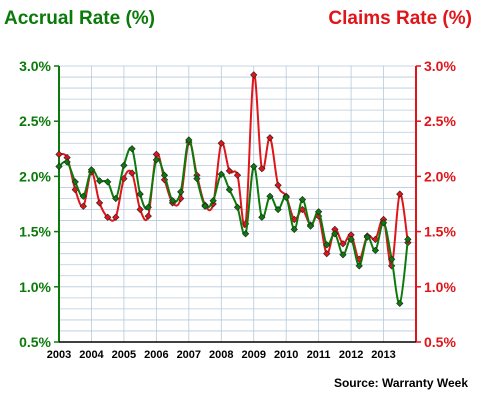 The width and height of the screenshot is (480, 400). I want to click on right-tick-label: 2.5%, so click(440, 121).